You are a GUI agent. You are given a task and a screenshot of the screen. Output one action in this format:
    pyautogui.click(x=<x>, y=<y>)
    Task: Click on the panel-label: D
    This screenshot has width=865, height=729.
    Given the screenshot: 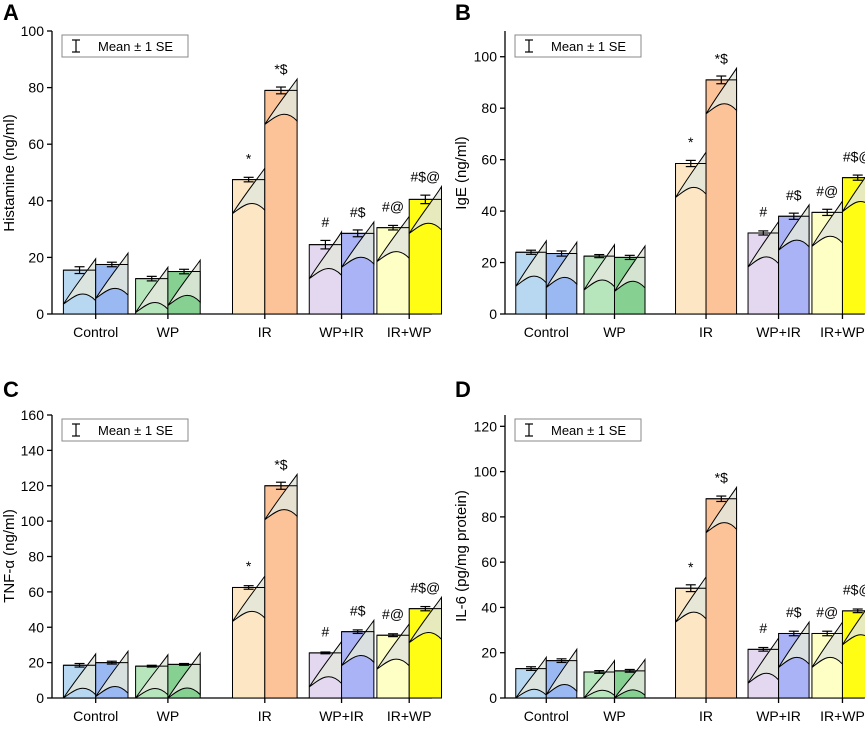 What is the action you would take?
    pyautogui.click(x=463, y=389)
    